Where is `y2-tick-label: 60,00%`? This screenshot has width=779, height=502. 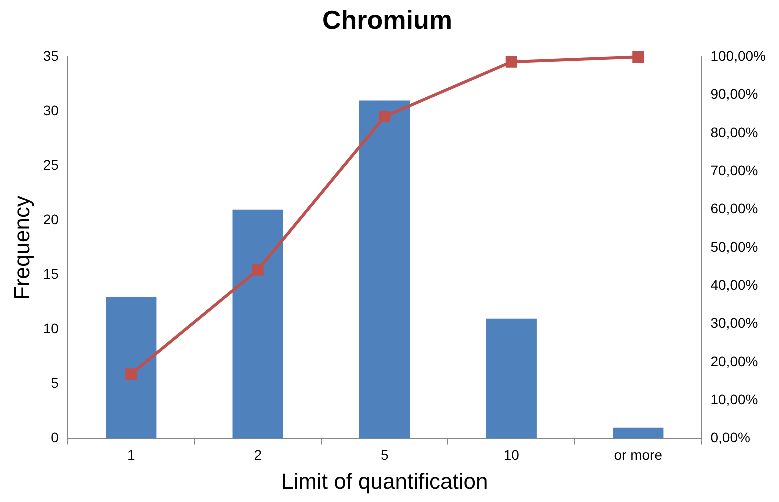
y2-tick-label: 60,00% is located at coordinates (734, 208).